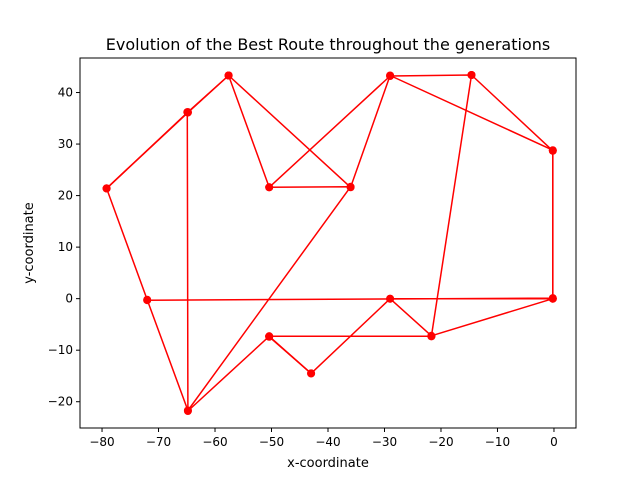  What do you see at coordinates (271, 442) in the screenshot?
I see `x-tick-label: −50` at bounding box center [271, 442].